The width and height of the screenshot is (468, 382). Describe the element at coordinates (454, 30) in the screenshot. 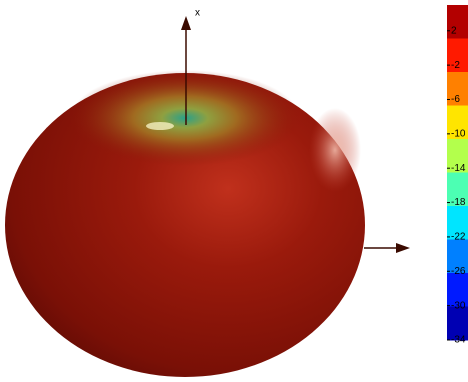

I see `colorbar-tick-label: 2` at that location.